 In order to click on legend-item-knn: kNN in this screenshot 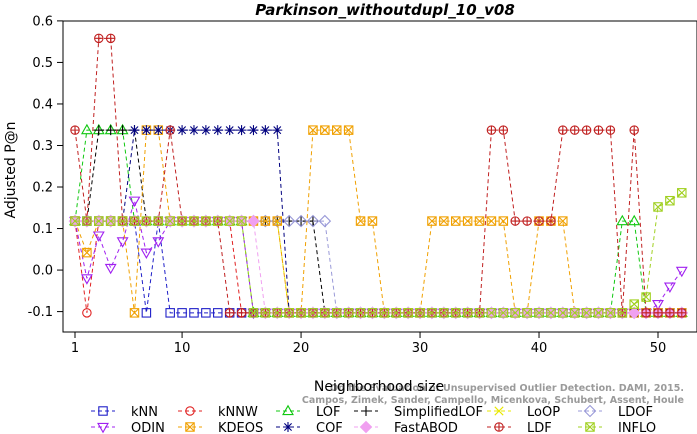, I will do `click(124, 412)`.